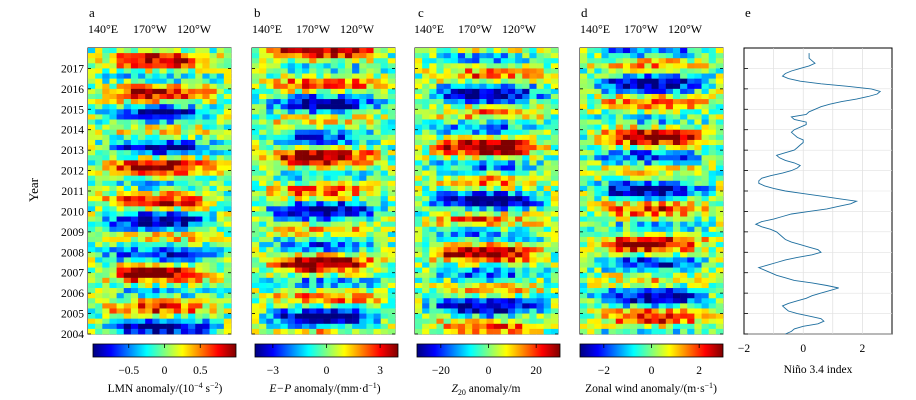  Describe the element at coordinates (327, 371) in the screenshot. I see `colorbar-tick-label: 0` at that location.